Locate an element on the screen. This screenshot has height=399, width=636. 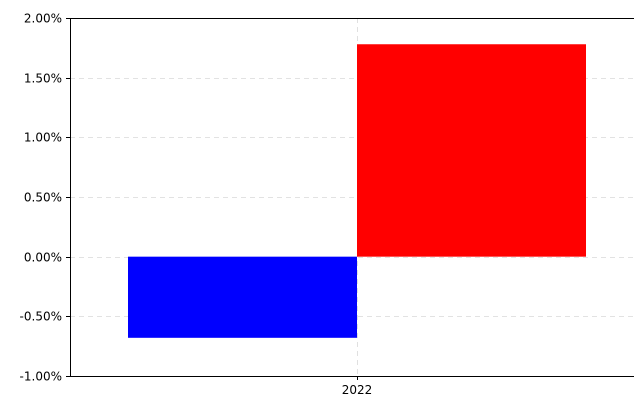
x-tick-label: 2022 is located at coordinates (357, 390).